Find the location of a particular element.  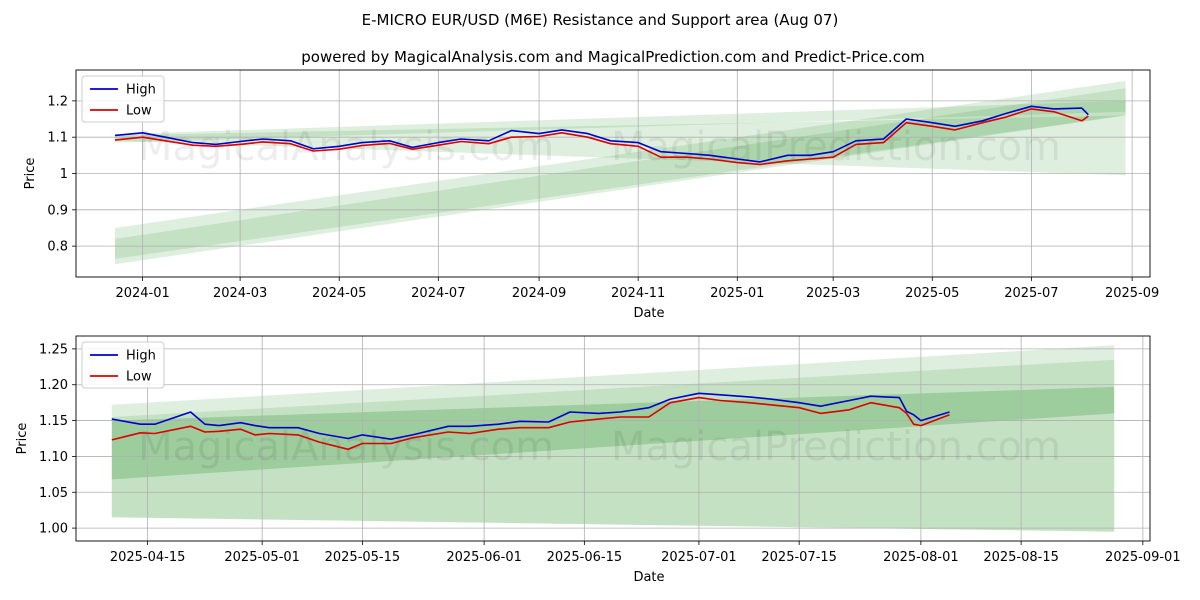

x-tick-label: 2025-07-01 is located at coordinates (699, 557).